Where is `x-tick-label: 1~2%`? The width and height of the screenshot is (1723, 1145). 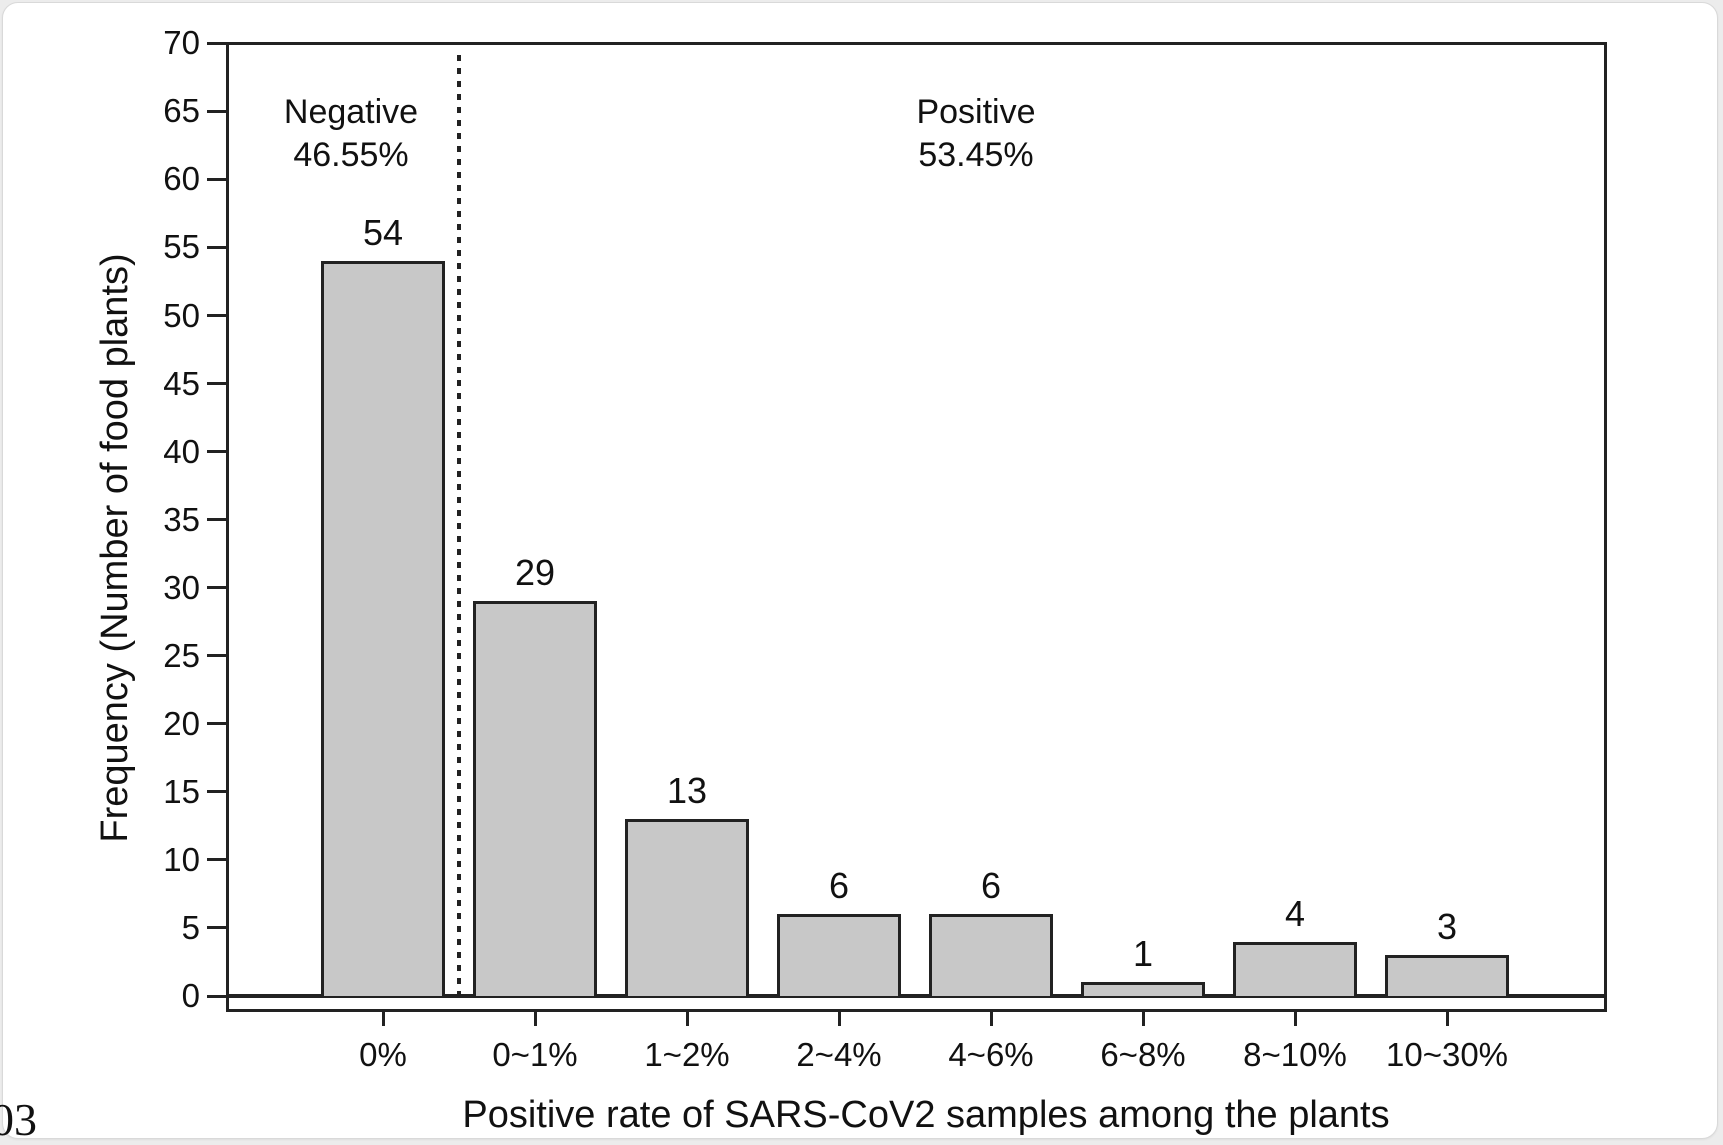 x-tick-label: 1~2% is located at coordinates (687, 1054).